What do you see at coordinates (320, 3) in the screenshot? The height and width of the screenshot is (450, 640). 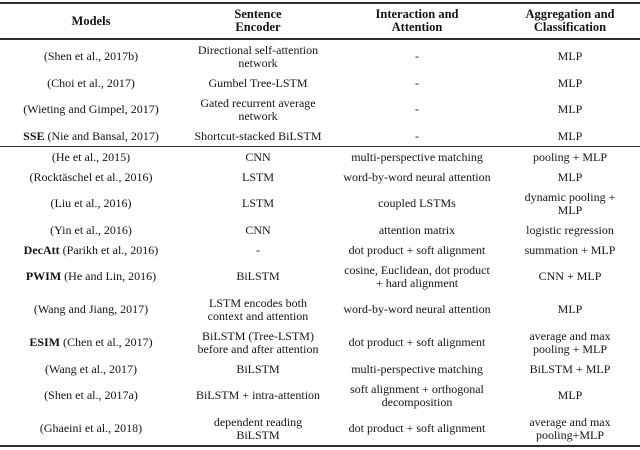 I see `top-rule` at bounding box center [320, 3].